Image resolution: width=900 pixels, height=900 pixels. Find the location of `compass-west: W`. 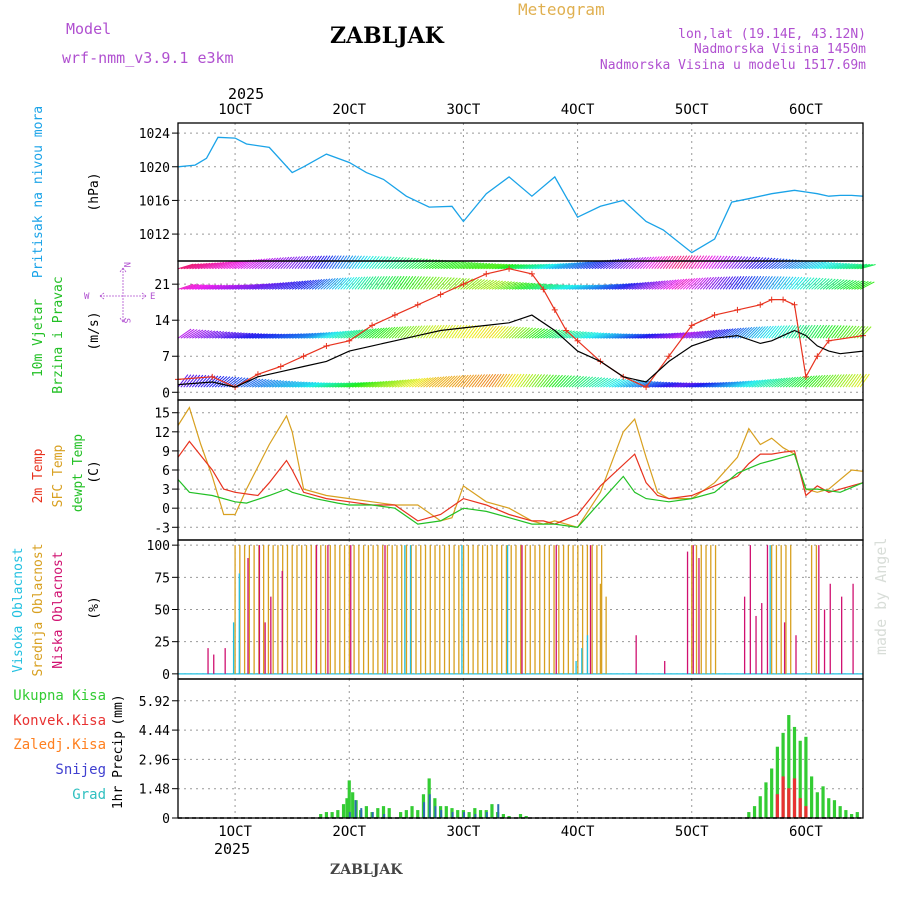

compass-west: W is located at coordinates (87, 297).